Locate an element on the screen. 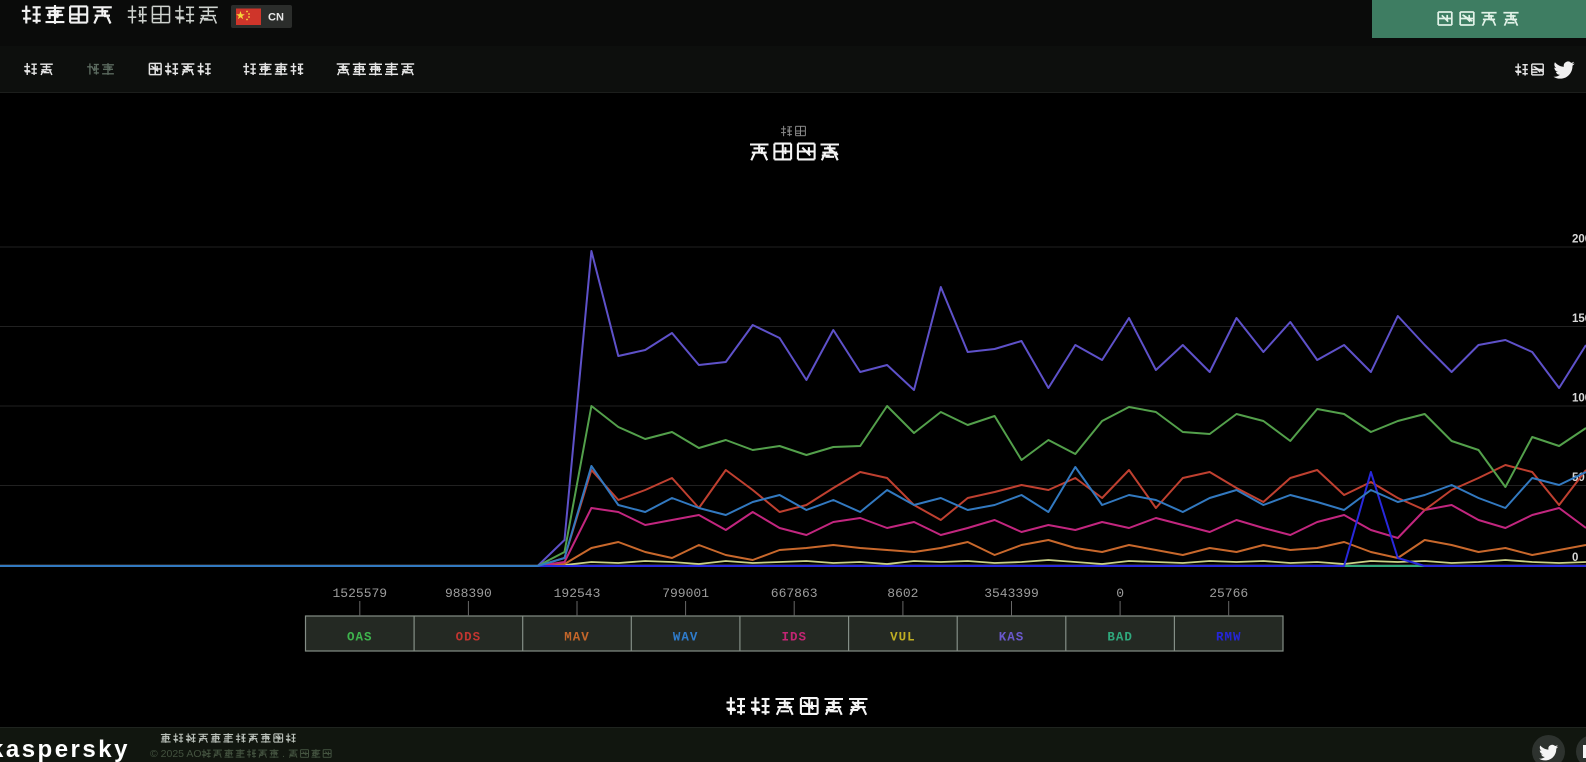  svg-text: kaspersky is located at coordinates (65, 749).